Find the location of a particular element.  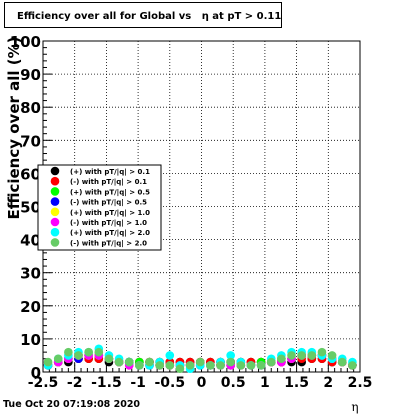

y-tick-label: 100 is located at coordinates (25, 42).